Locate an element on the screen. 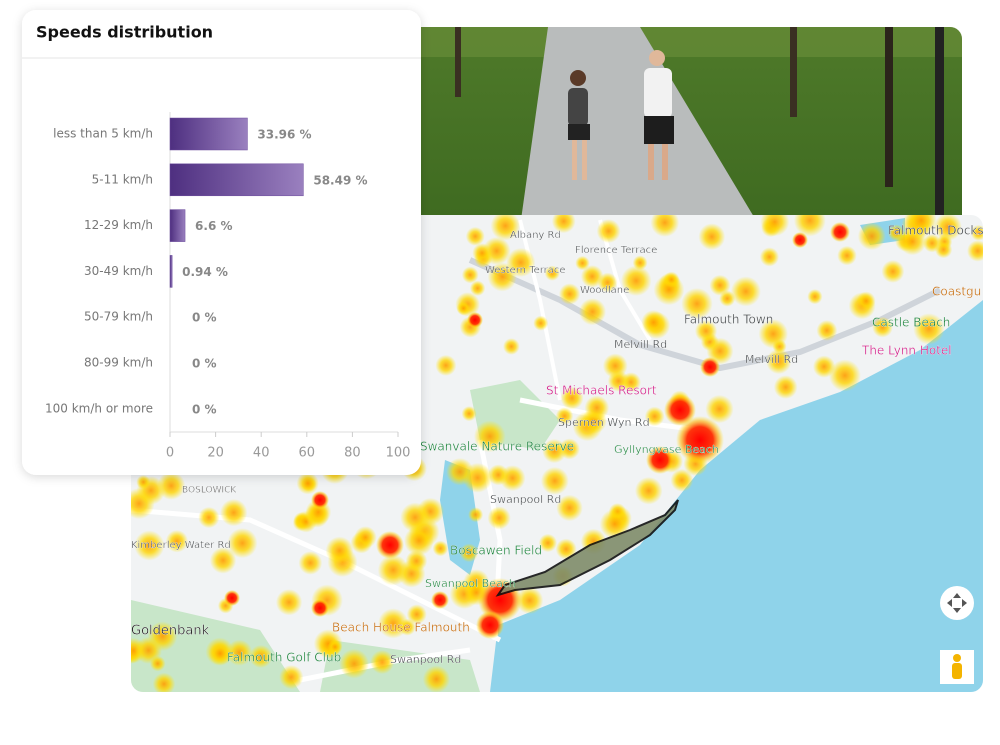  map-label: Castle Beach is located at coordinates (911, 323).